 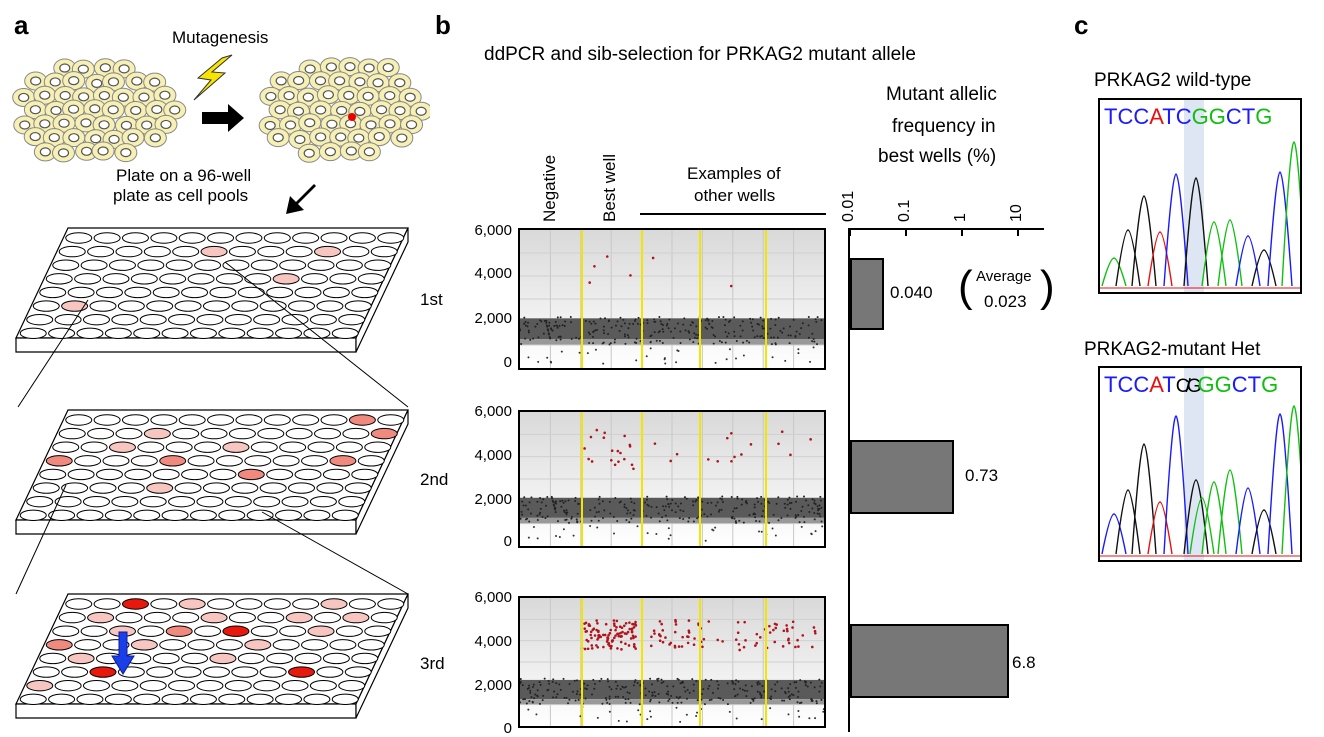 What do you see at coordinates (21, 25) in the screenshot?
I see `panel-letter-a: a` at bounding box center [21, 25].